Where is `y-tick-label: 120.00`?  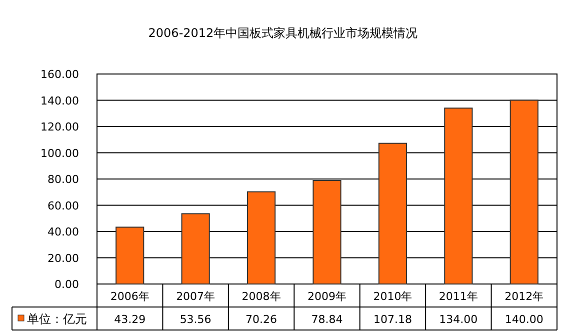 y-tick-label: 120.00 is located at coordinates (59, 127).